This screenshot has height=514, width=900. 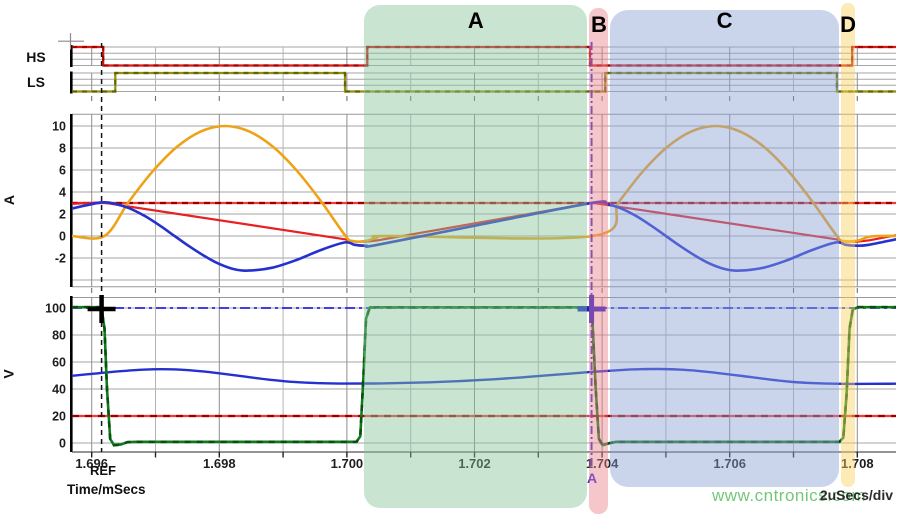 What do you see at coordinates (219, 463) in the screenshot?
I see `x-tick-label: 1.698` at bounding box center [219, 463].